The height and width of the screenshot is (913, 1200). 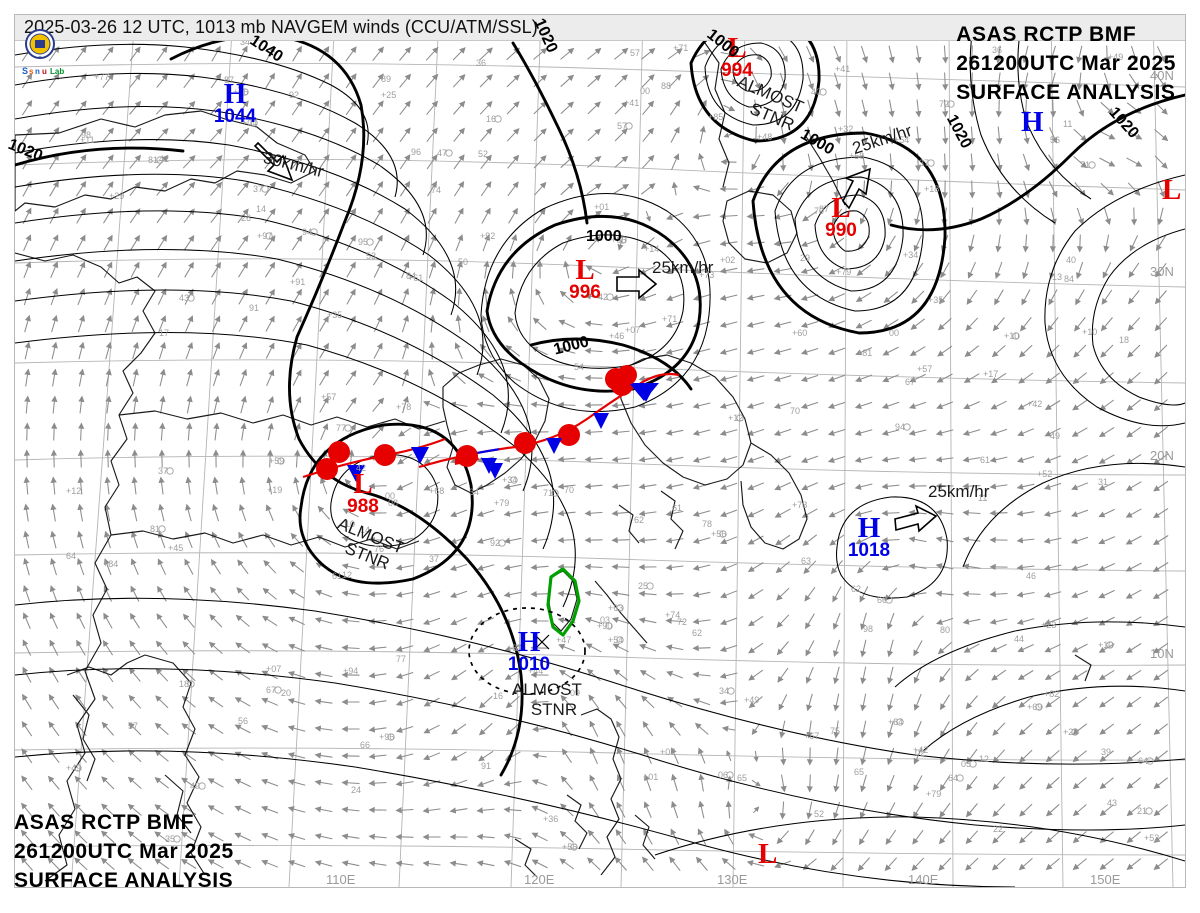 I want to click on pressure-center-l996: L 996, so click(x=585, y=279).